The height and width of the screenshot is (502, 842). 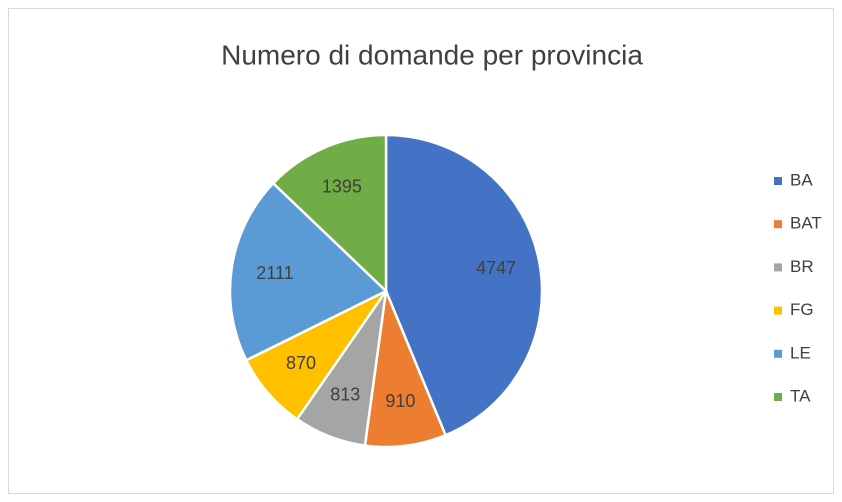 What do you see at coordinates (345, 394) in the screenshot?
I see `data-label: 813` at bounding box center [345, 394].